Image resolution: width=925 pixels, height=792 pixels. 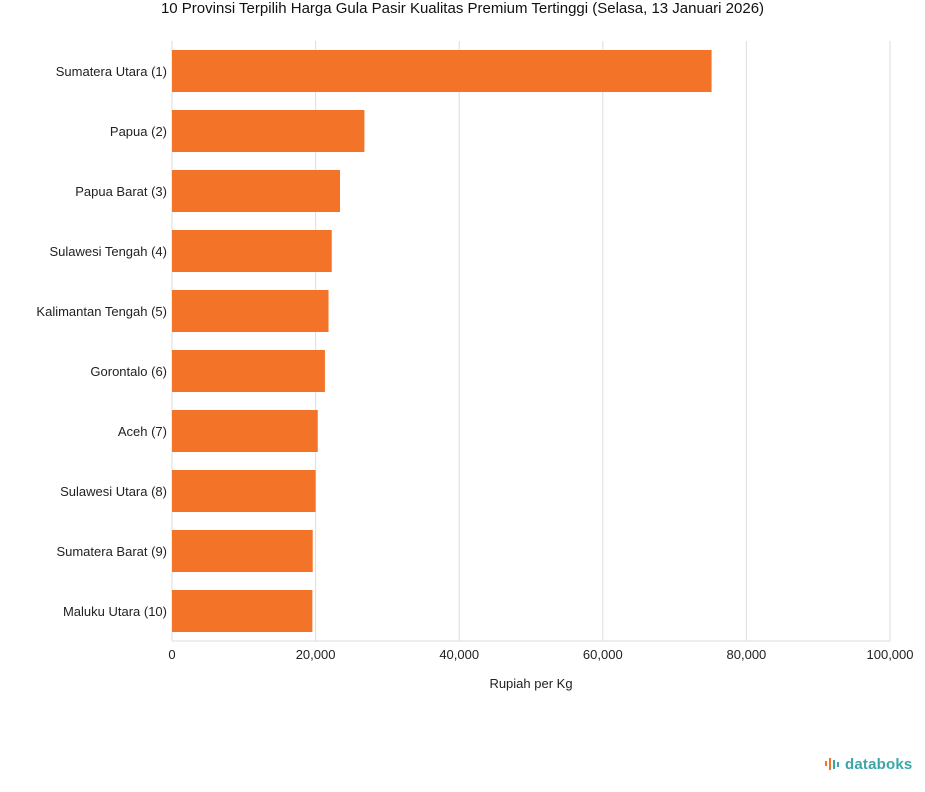 What do you see at coordinates (890, 654) in the screenshot?
I see `x-tick-label: 100,000` at bounding box center [890, 654].